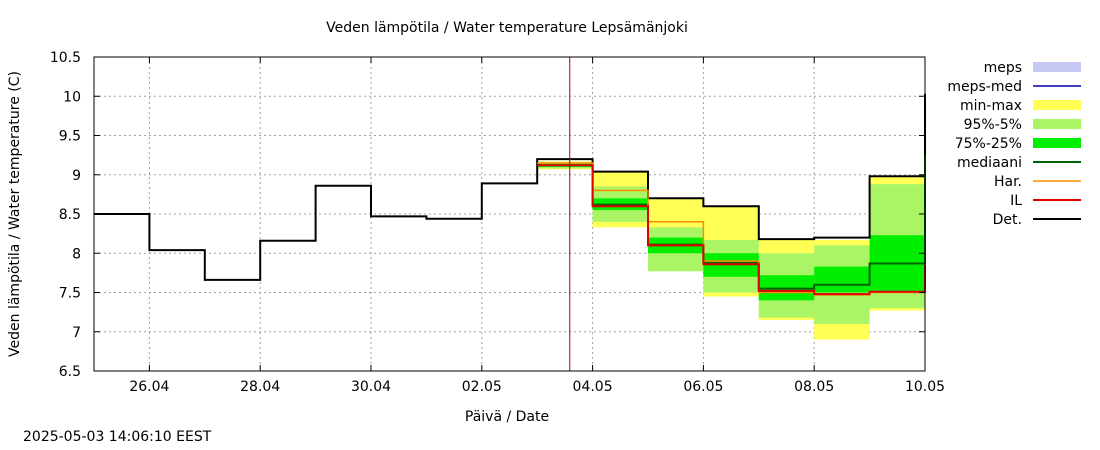  Describe the element at coordinates (76, 333) in the screenshot. I see `y-tick-label: 7` at that location.